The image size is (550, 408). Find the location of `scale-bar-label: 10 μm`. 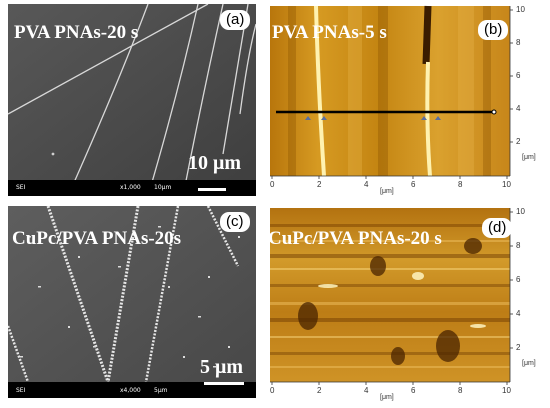

scale-bar-label: 10 μm is located at coordinates (214, 163).